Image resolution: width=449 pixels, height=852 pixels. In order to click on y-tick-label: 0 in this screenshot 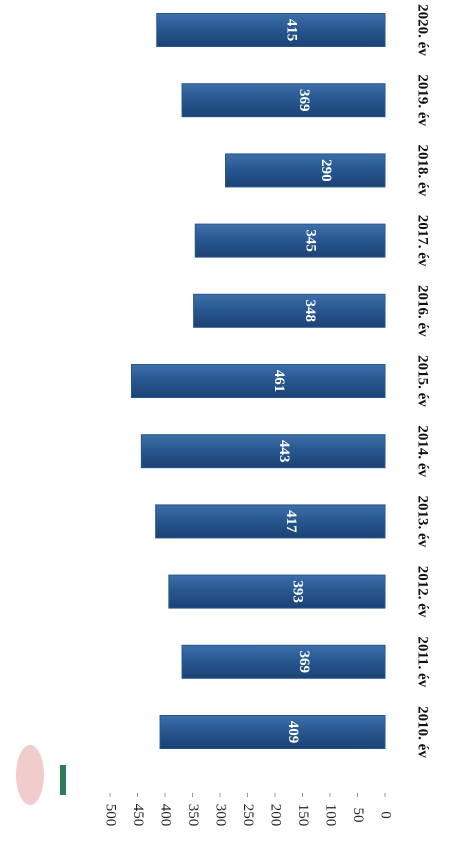, I will do `click(386, 815)`.